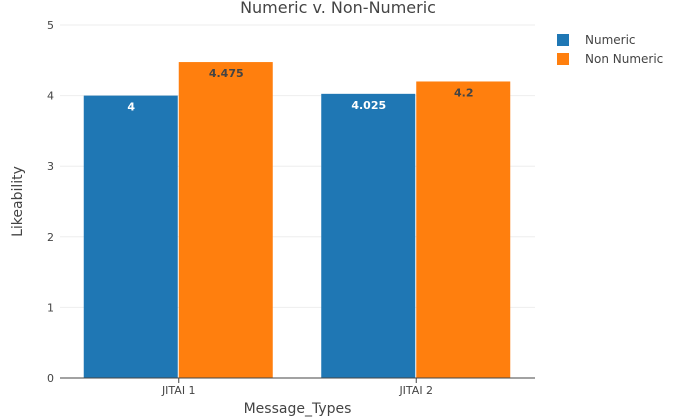  I want to click on bar-value-label: 4.2, so click(464, 92).